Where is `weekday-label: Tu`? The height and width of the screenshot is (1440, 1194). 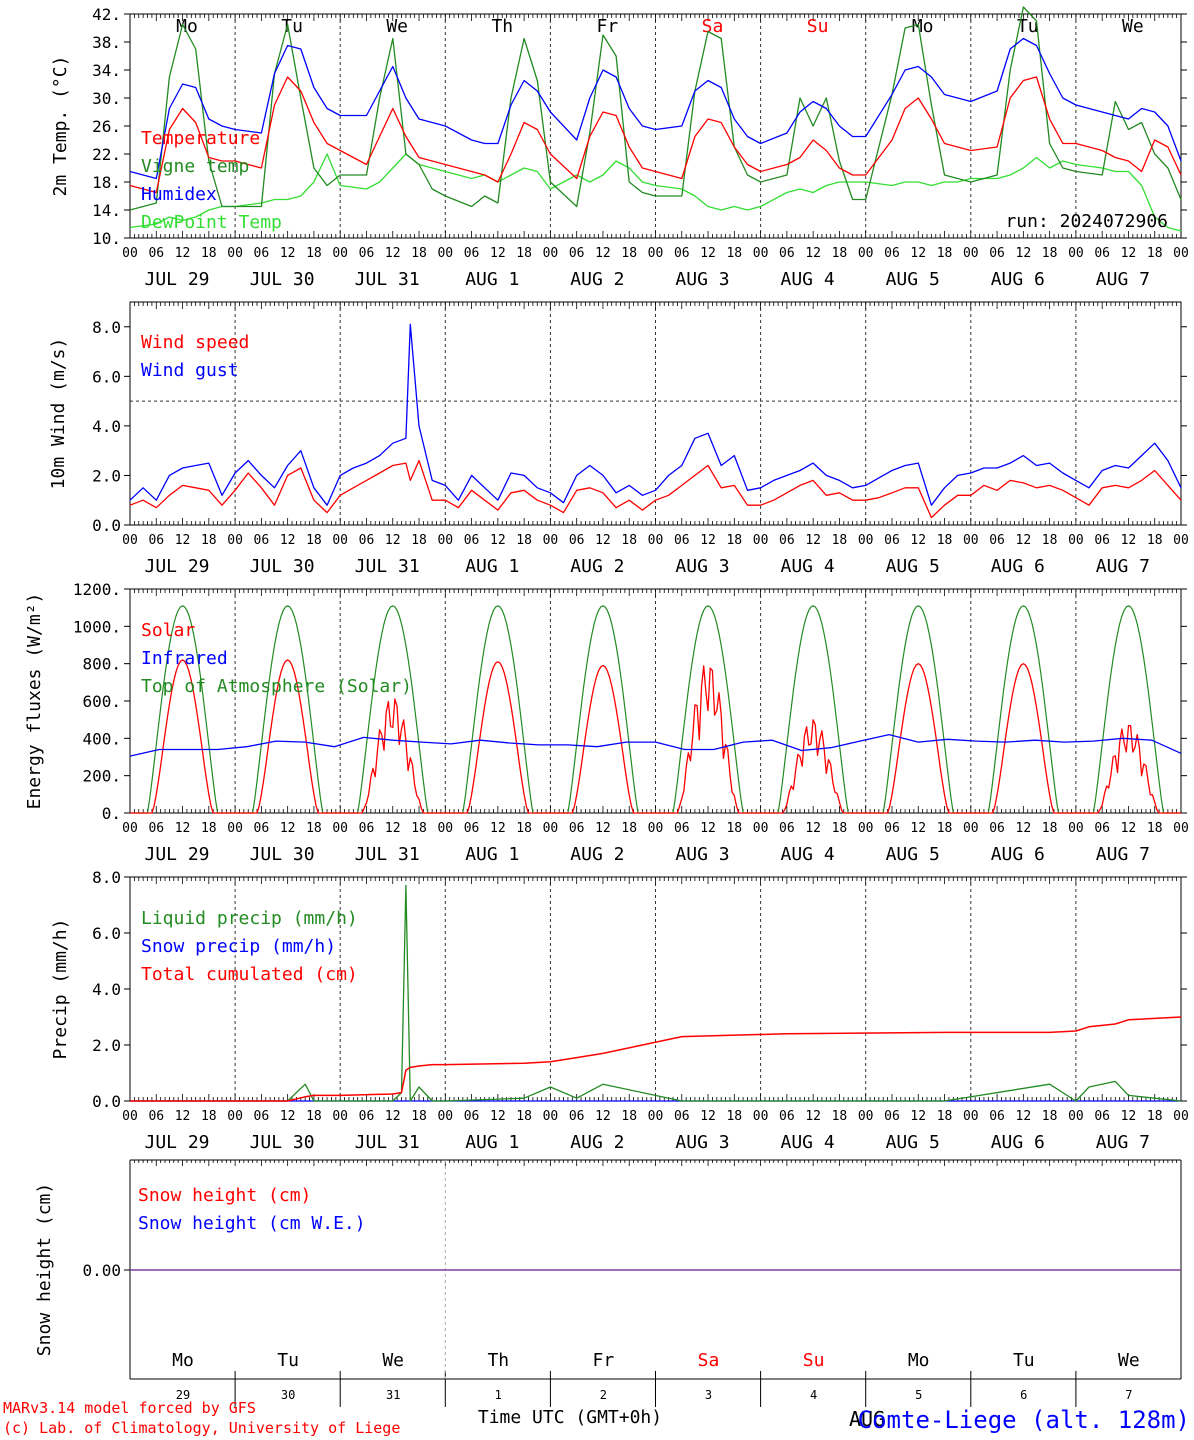 weekday-label: Tu is located at coordinates (1028, 26).